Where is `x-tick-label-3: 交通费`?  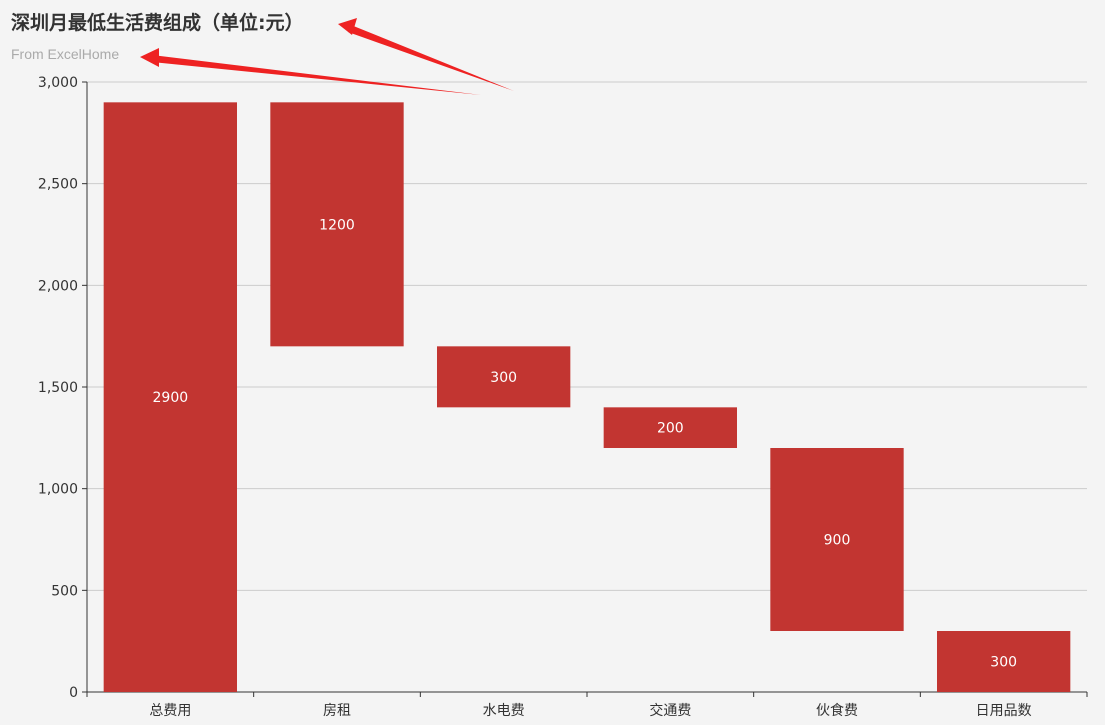
x-tick-label-3: 交通费 is located at coordinates (670, 710).